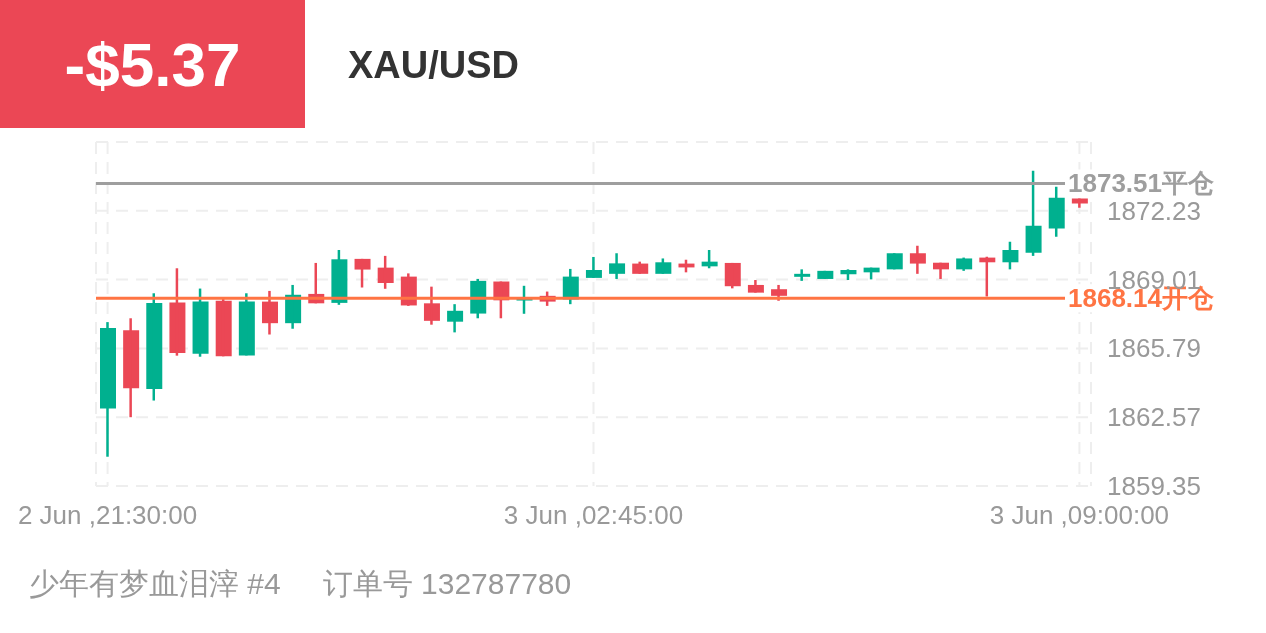 This screenshot has width=1266, height=633. I want to click on y-tick-label: 1862.57, so click(1154, 417).